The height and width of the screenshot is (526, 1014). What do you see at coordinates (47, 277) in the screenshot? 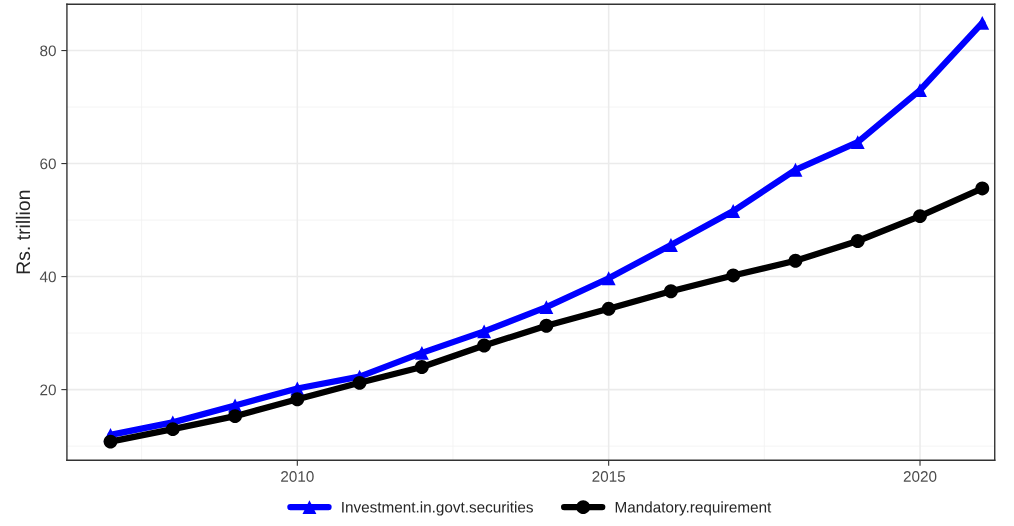
I see `y-tick-label: 40` at bounding box center [47, 277].